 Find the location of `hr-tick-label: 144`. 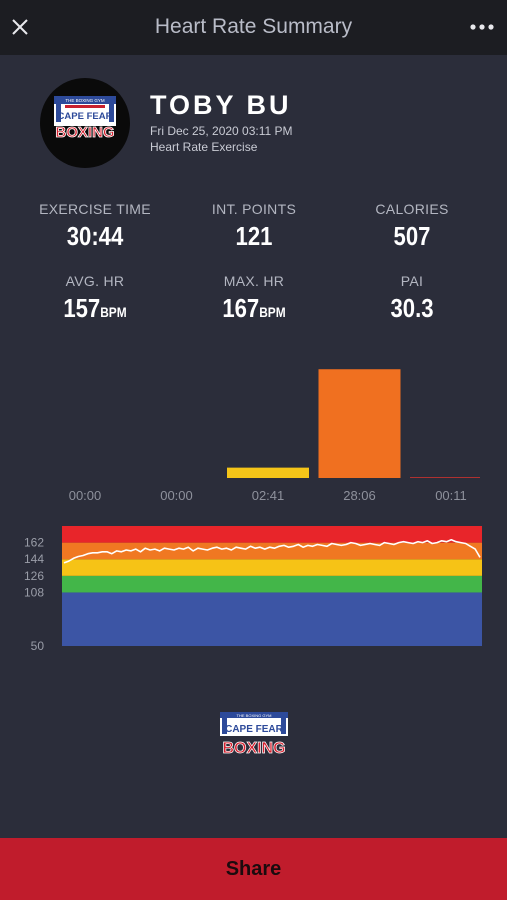

hr-tick-label: 144 is located at coordinates (34, 559).